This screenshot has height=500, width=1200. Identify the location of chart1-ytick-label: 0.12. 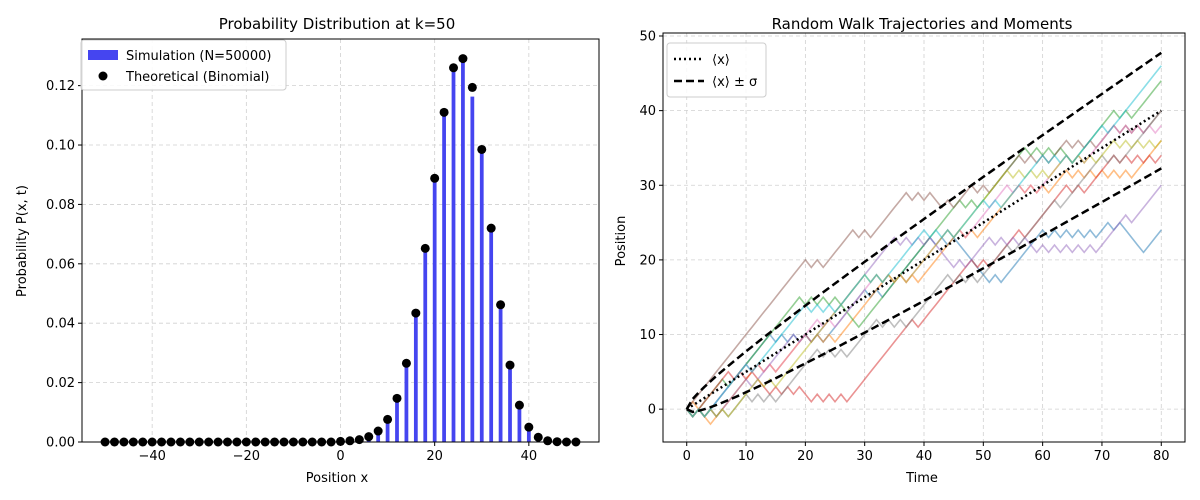
(60, 86).